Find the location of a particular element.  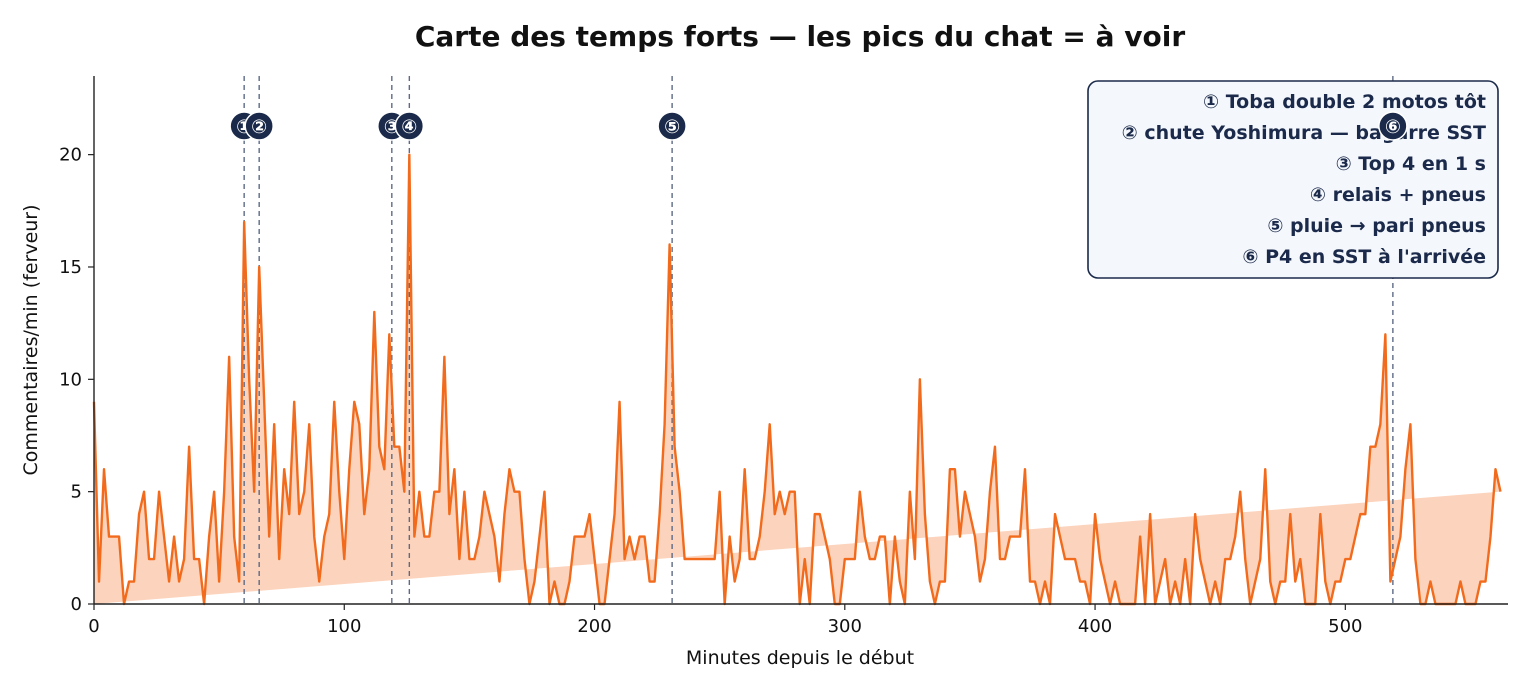

peak-markers: ①② ③ ④ ⑤ ⑥ is located at coordinates (818, 126).